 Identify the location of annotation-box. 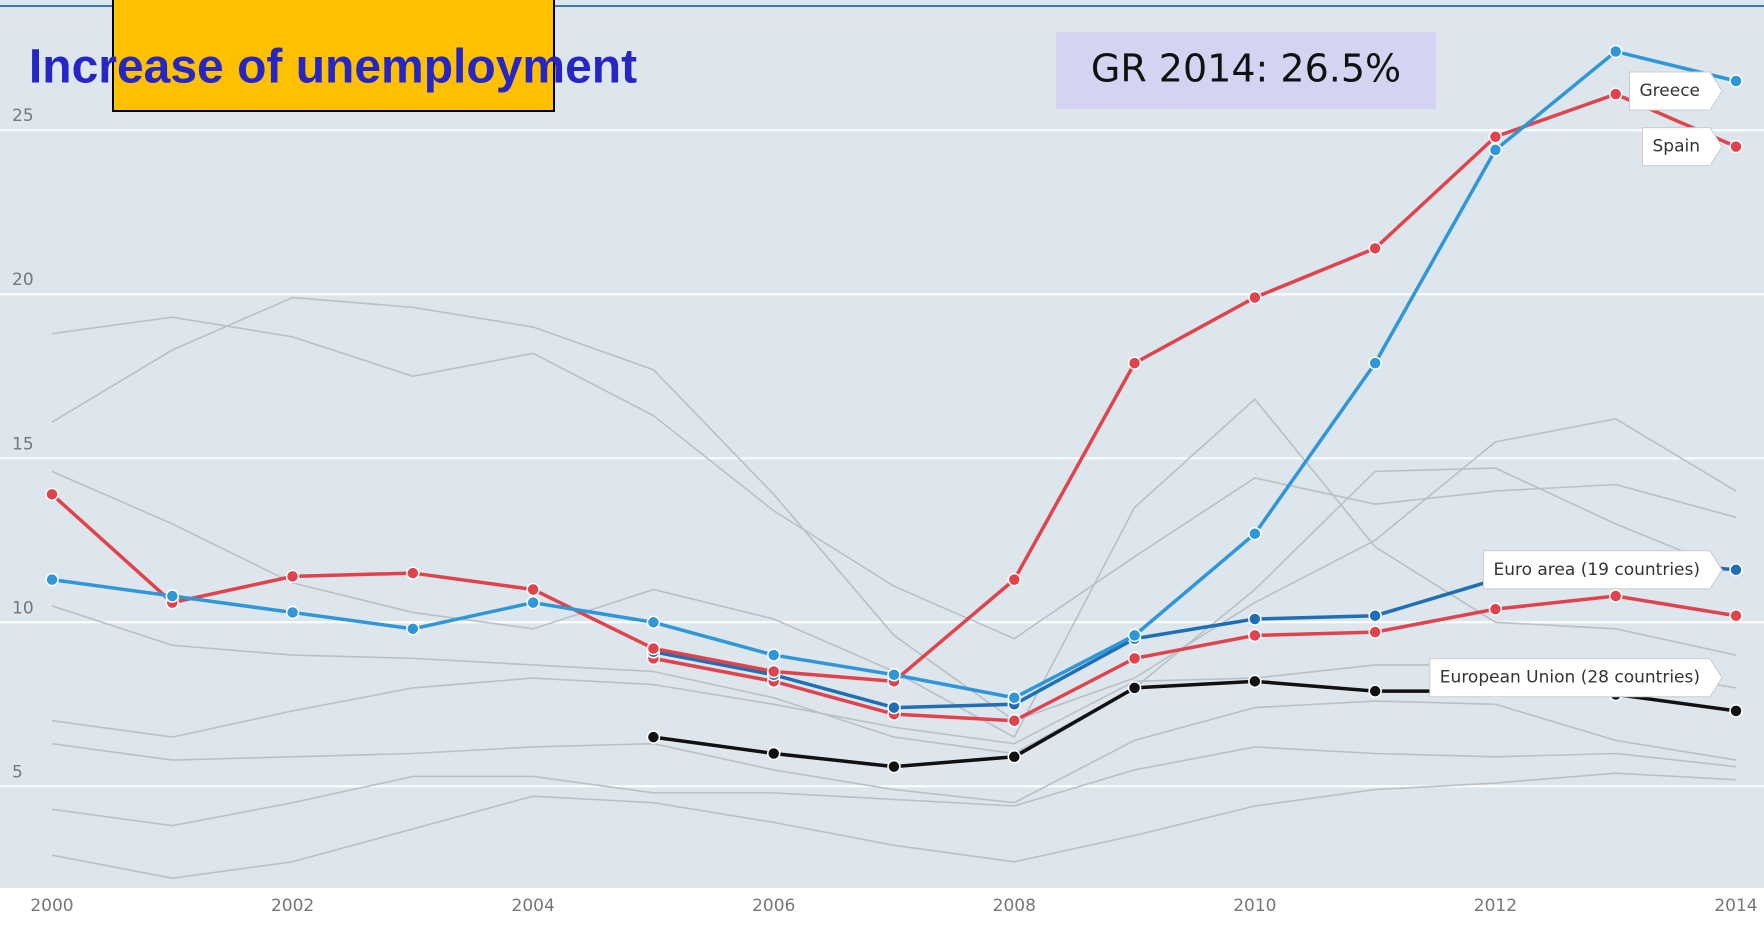
(1246, 70).